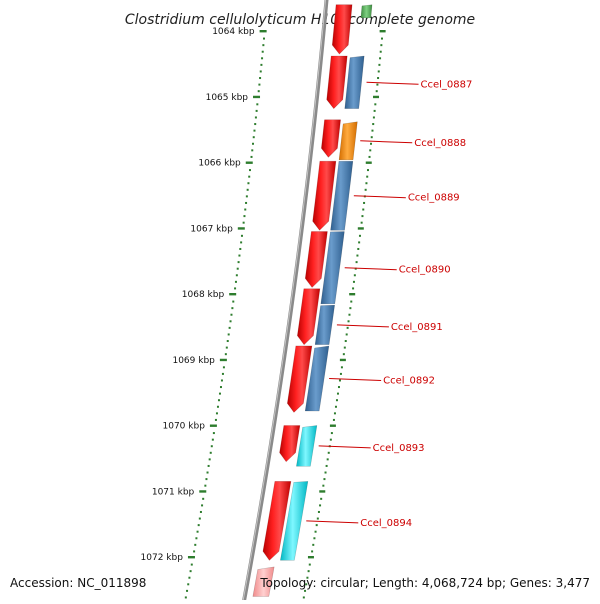 This screenshot has width=600, height=604. I want to click on kbp-tick-label: 1067 kbp, so click(211, 229).